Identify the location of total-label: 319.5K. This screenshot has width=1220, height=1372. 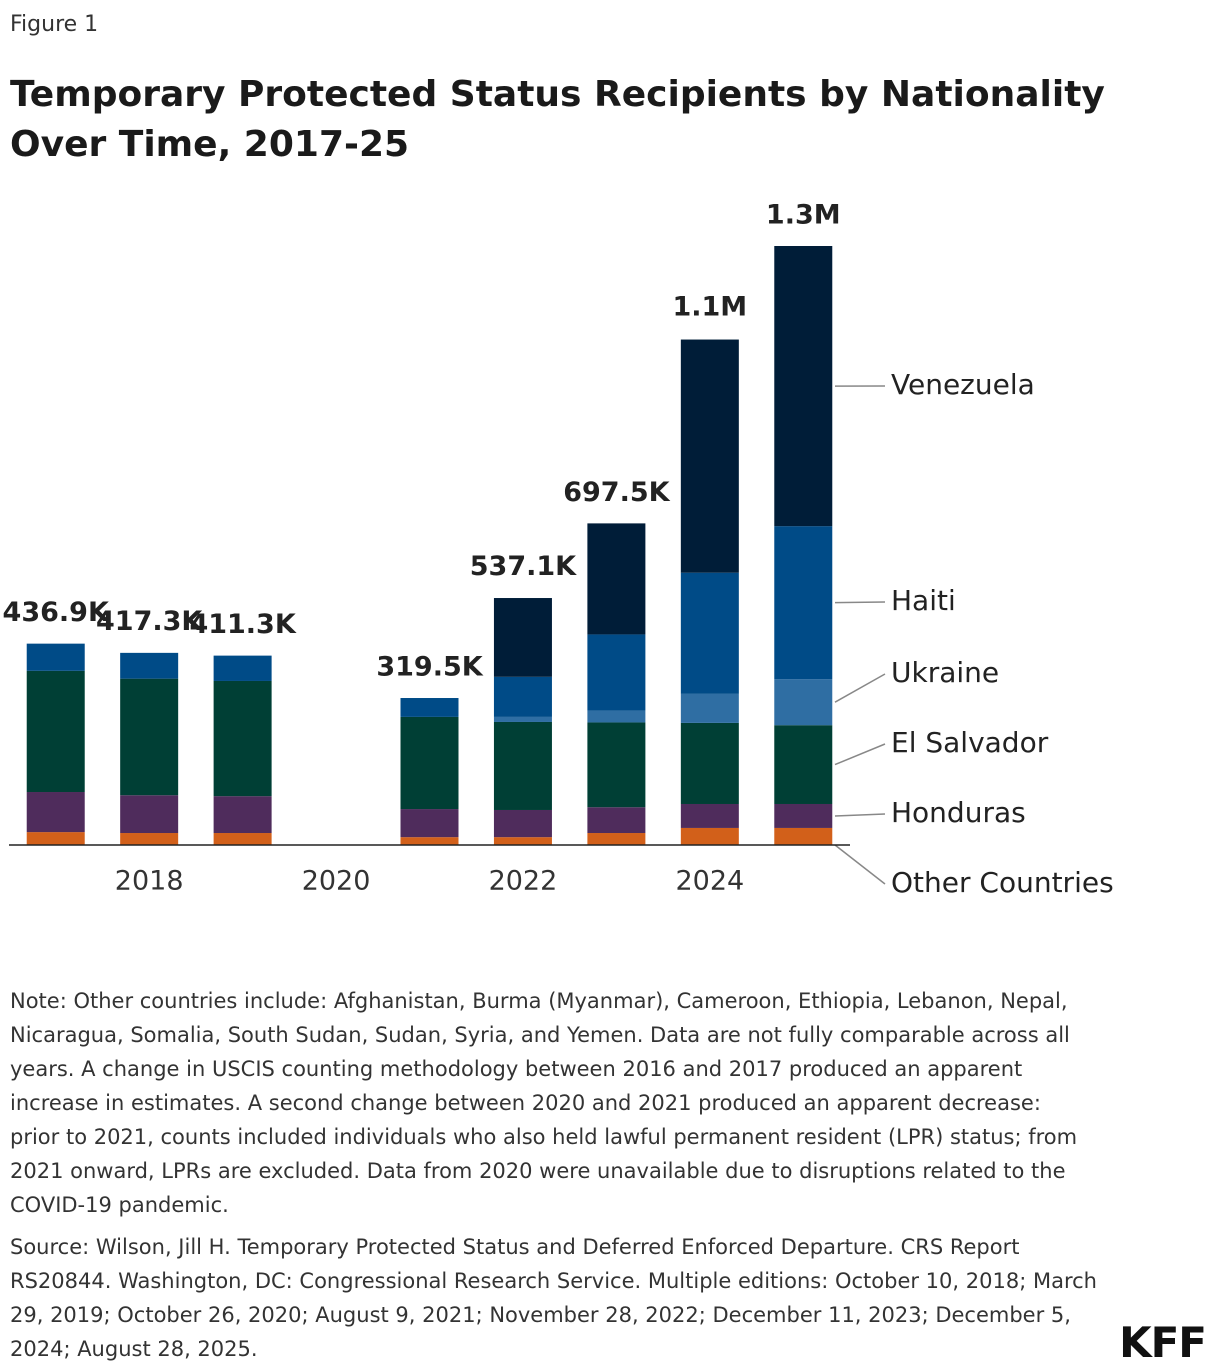
(429, 666).